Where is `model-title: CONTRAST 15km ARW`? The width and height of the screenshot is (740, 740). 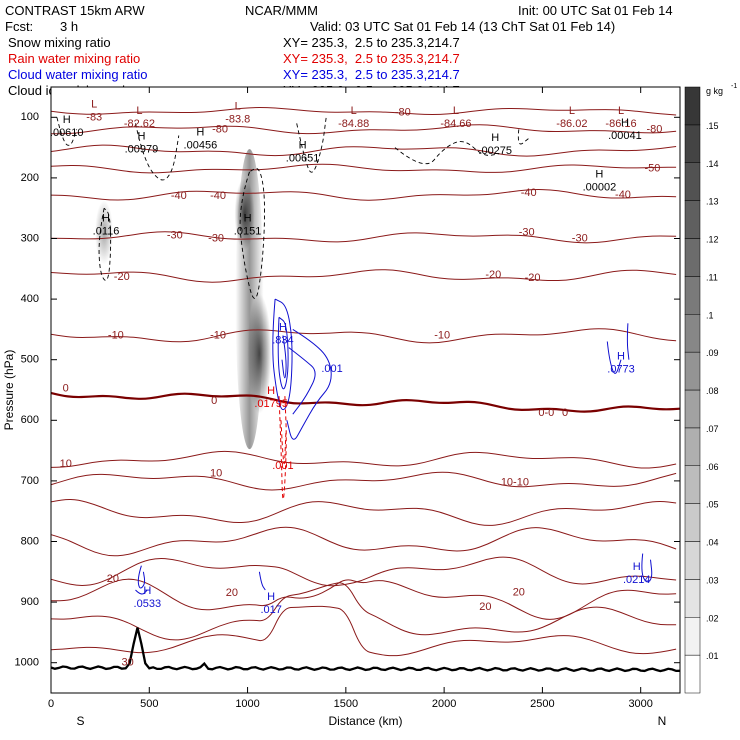 model-title: CONTRAST 15km ARW is located at coordinates (75, 10).